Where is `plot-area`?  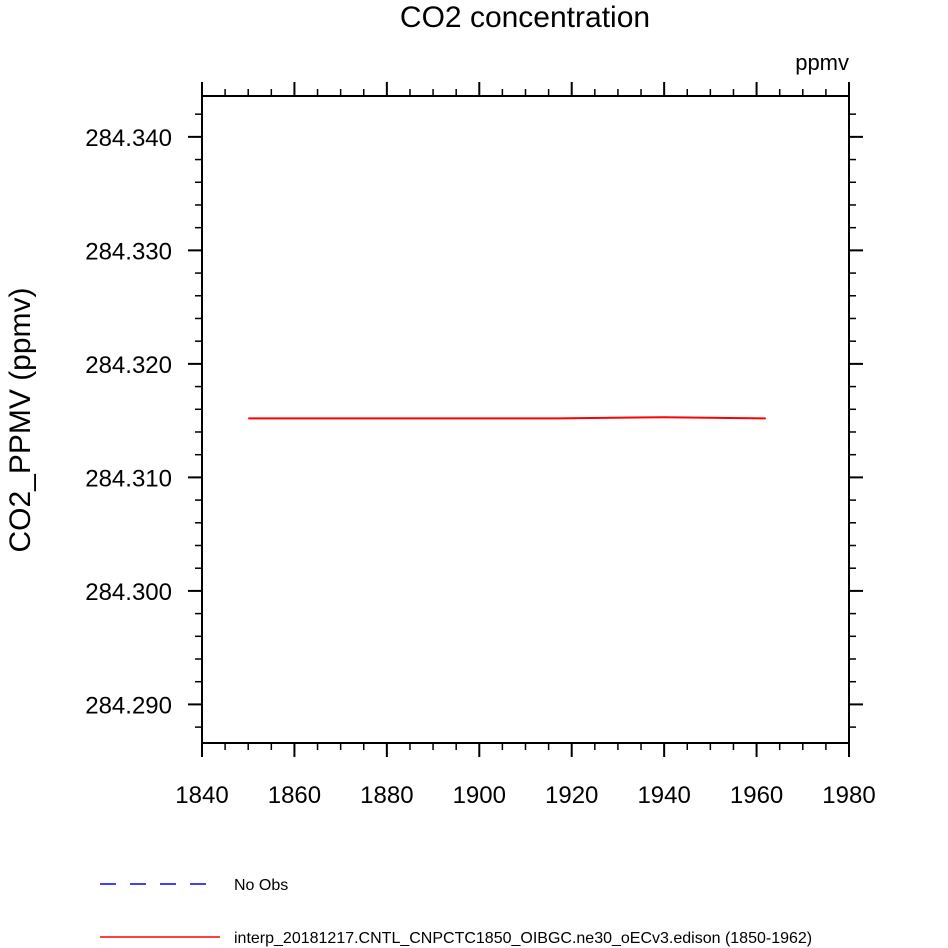 plot-area is located at coordinates (507, 418).